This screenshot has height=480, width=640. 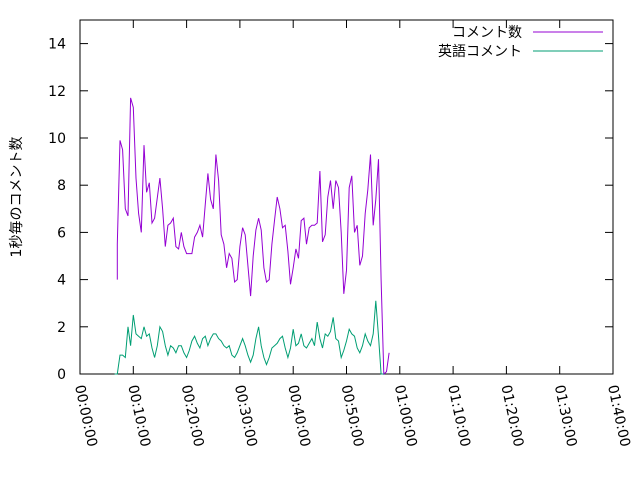 I want to click on x-tick-label: 01:20:00, so click(x=511, y=416).